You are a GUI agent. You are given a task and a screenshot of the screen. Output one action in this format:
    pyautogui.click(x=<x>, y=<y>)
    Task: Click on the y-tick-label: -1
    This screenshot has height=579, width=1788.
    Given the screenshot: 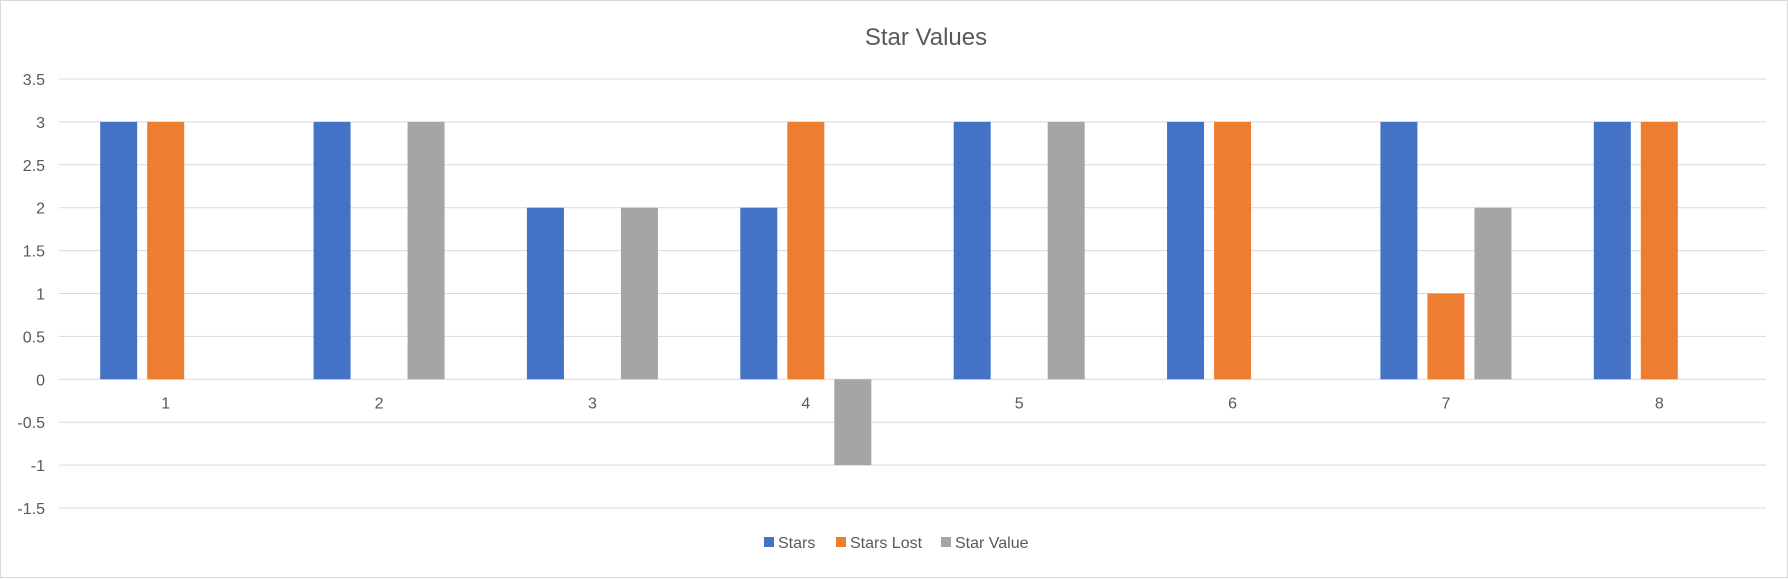 What is the action you would take?
    pyautogui.click(x=38, y=466)
    